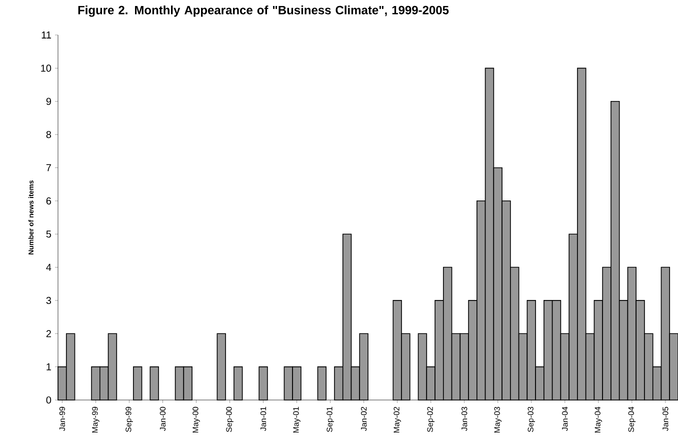 The width and height of the screenshot is (678, 448). I want to click on x-tick-label: May-00, so click(196, 419).